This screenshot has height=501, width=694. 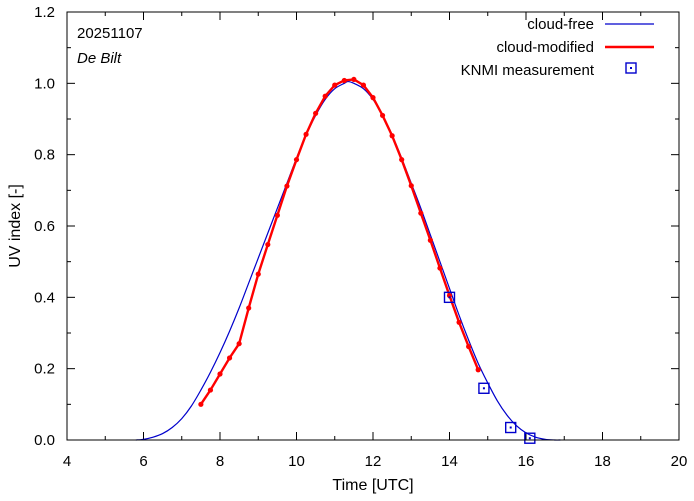 What do you see at coordinates (373, 461) in the screenshot?
I see `x-tick-label: 12` at bounding box center [373, 461].